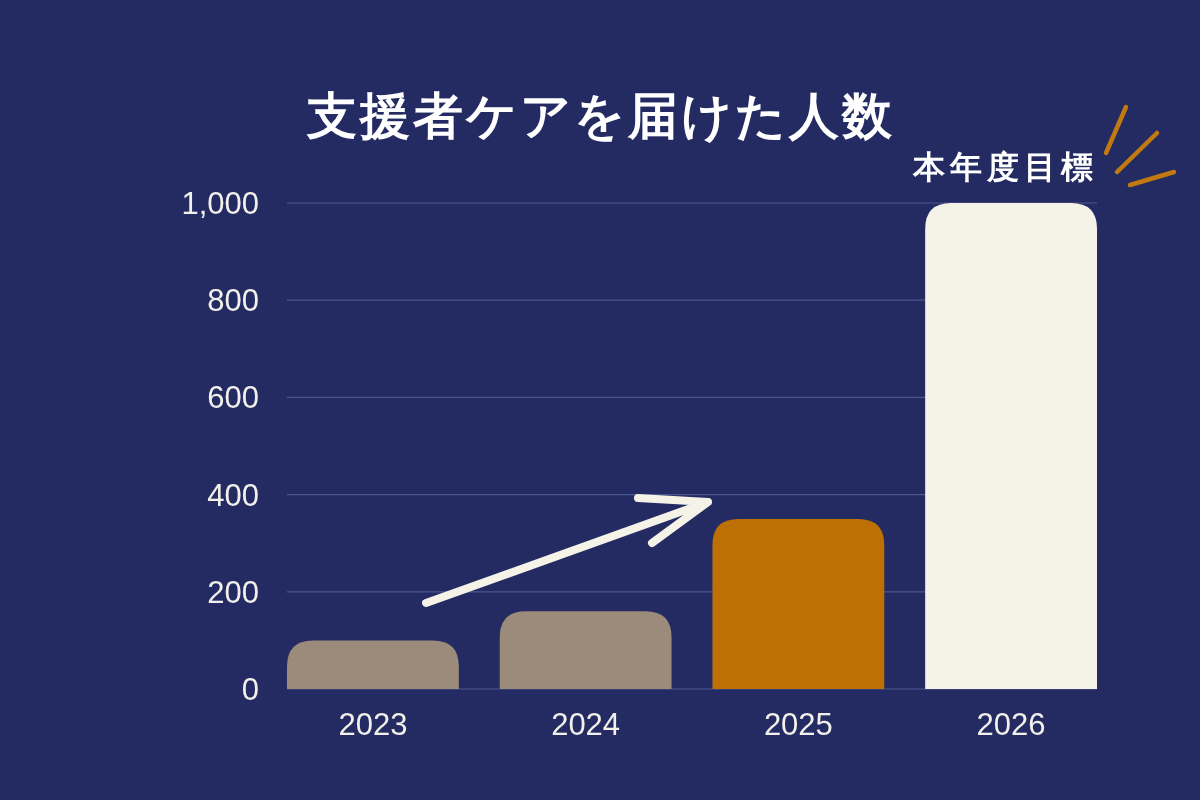  I want to click on y-tick-label: 1,000, so click(220, 203).